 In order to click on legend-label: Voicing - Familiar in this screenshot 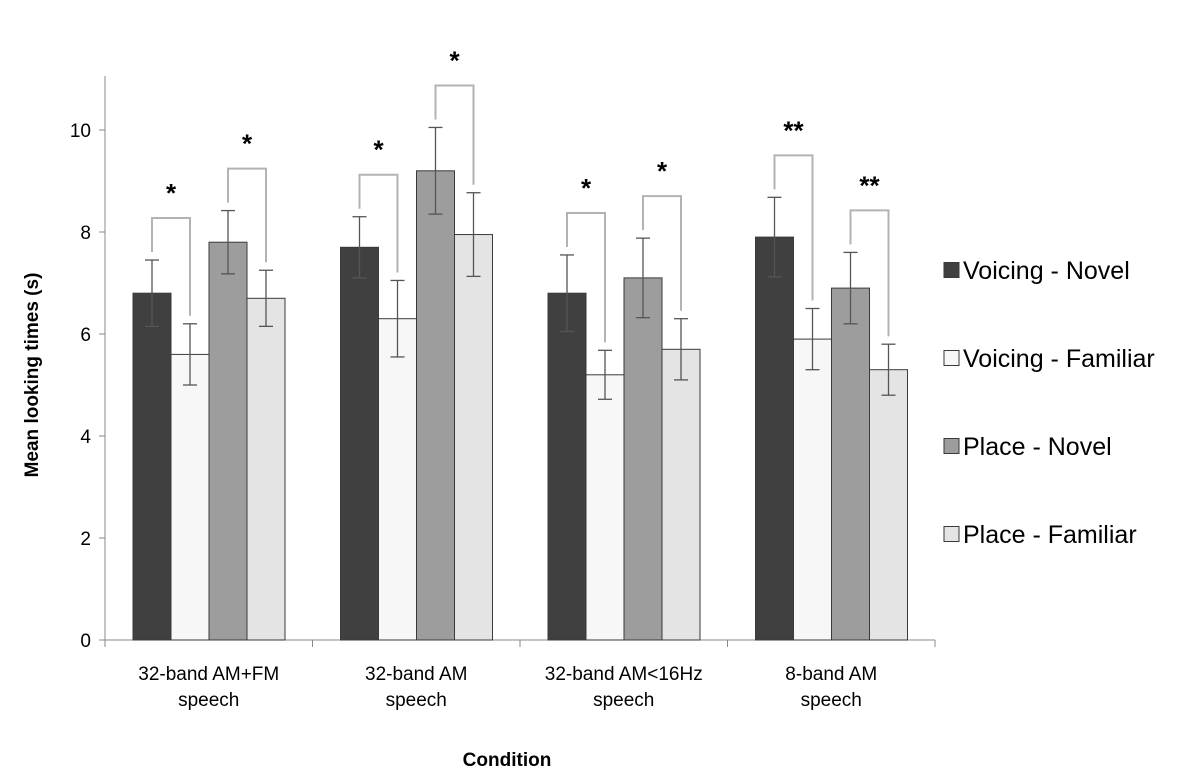, I will do `click(1059, 359)`.